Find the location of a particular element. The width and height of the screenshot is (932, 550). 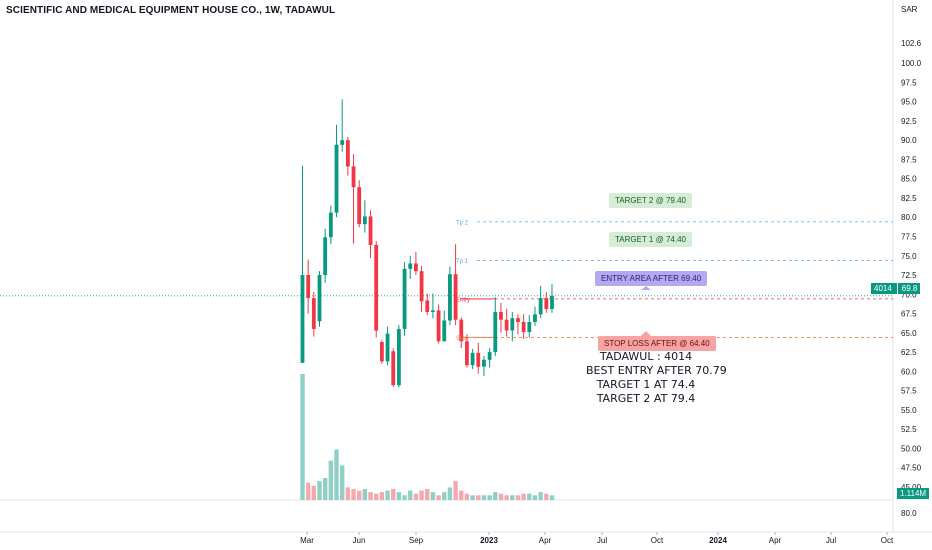

annotation-line-1: TADAWUL : 4014 is located at coordinates (646, 356).